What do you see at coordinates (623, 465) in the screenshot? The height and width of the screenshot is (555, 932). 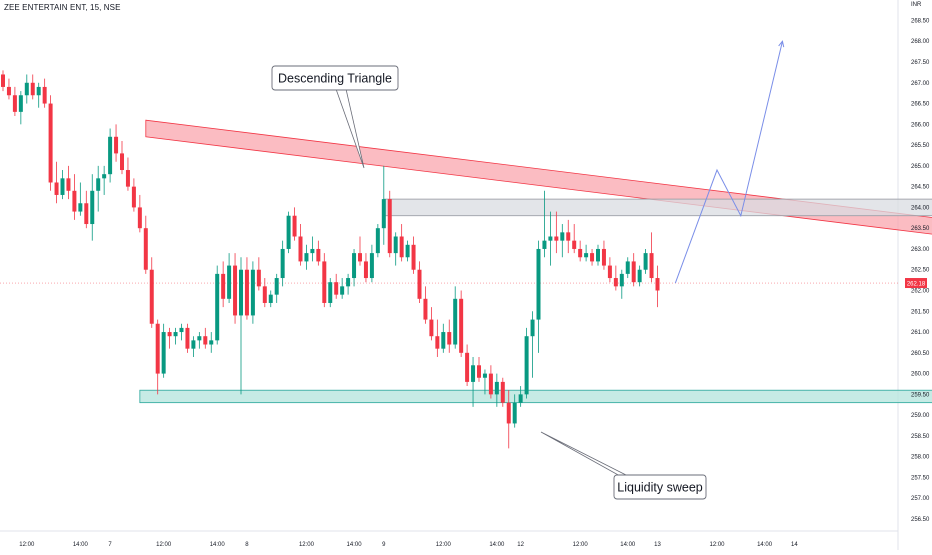 I see `liquidity-sweep-callout: Liquidity sweep` at bounding box center [623, 465].